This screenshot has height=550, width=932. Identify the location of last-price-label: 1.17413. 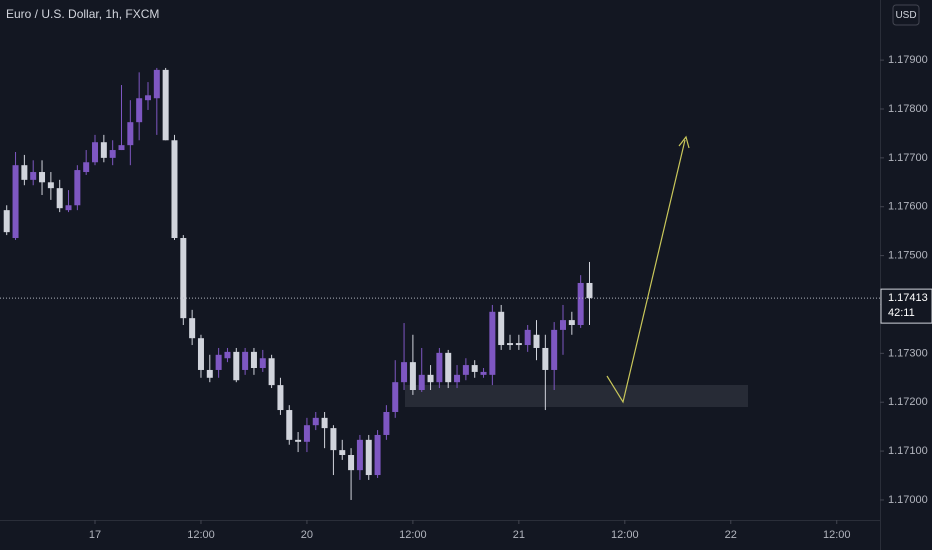
(908, 298).